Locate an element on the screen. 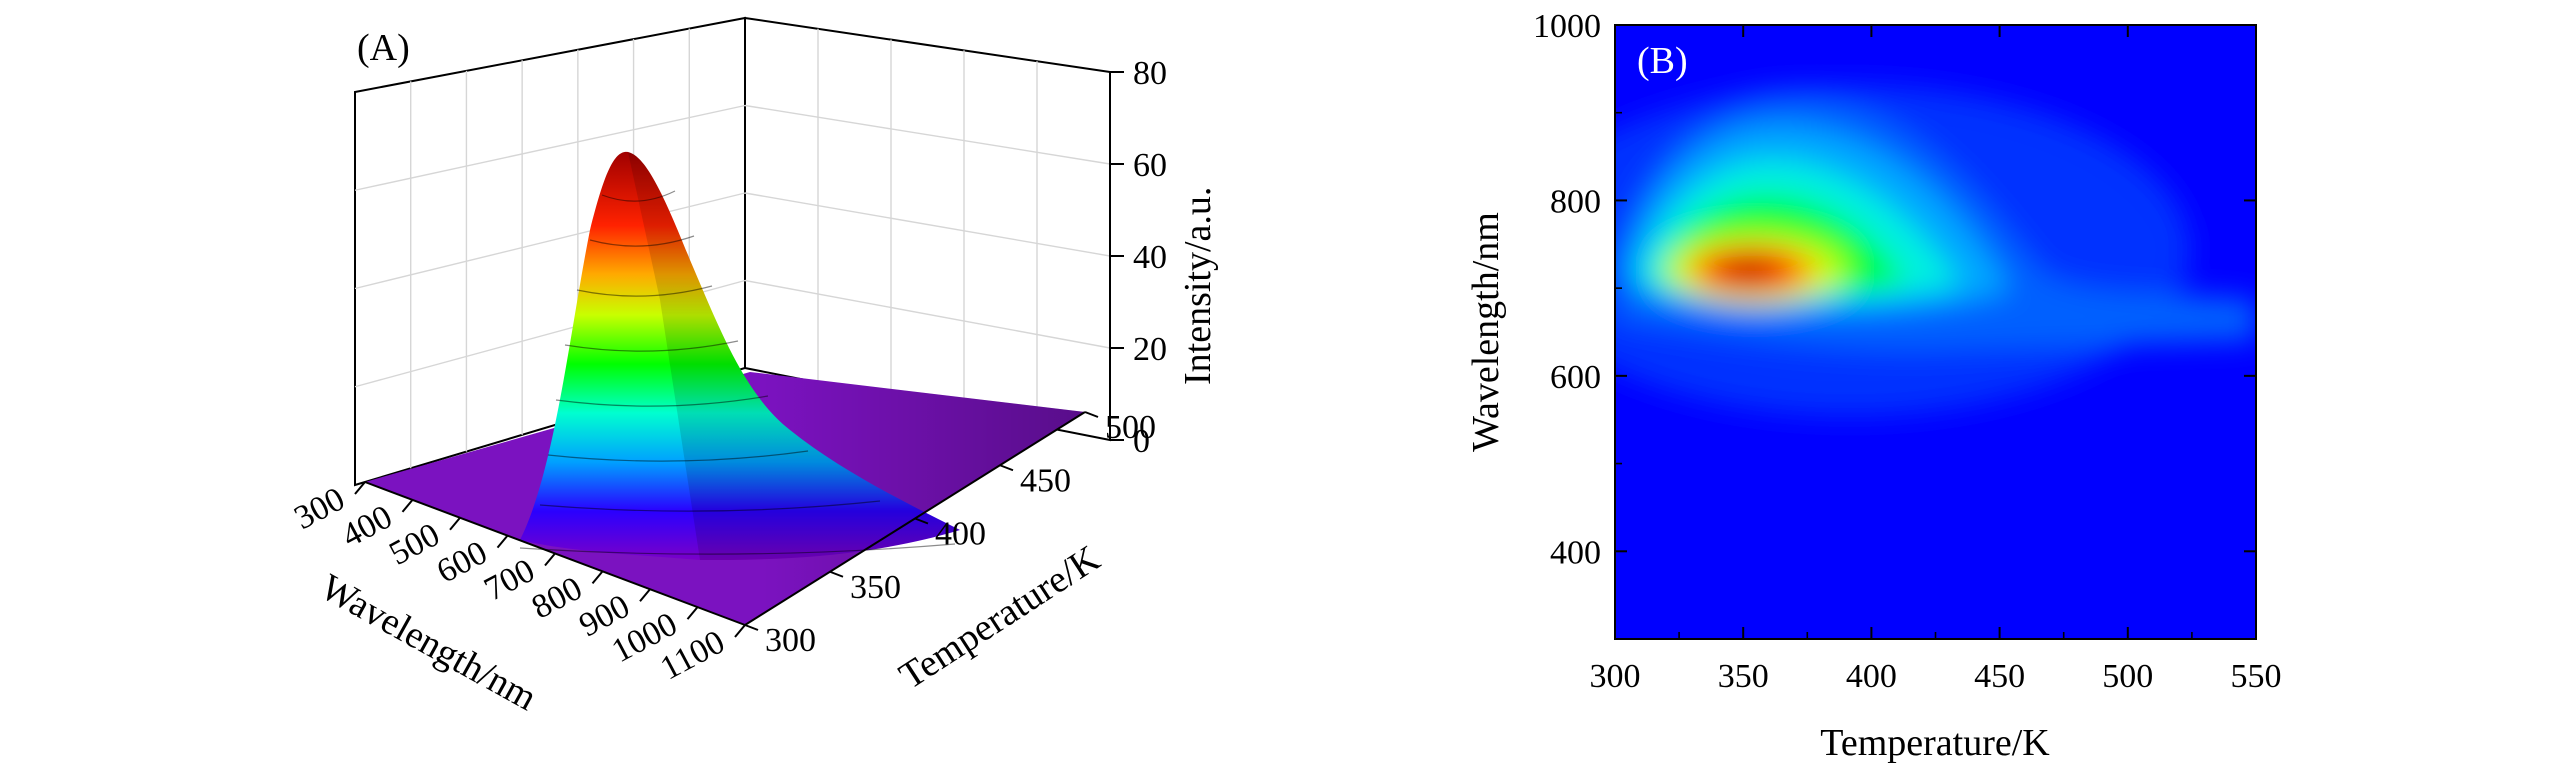 Image resolution: width=2567 pixels, height=773 pixels. panel-b-x-axis-title: Temperature/K is located at coordinates (1935, 743).